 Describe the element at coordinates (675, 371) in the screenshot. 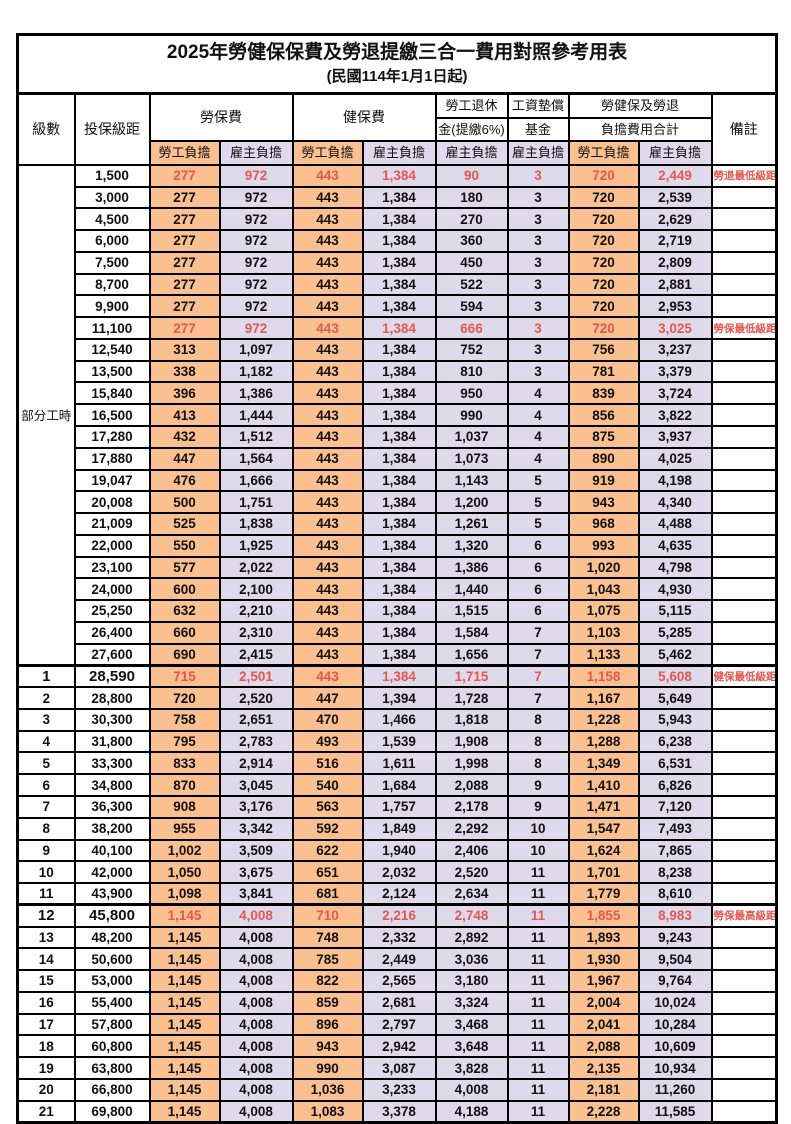

I see `value-cell: 3,379` at that location.